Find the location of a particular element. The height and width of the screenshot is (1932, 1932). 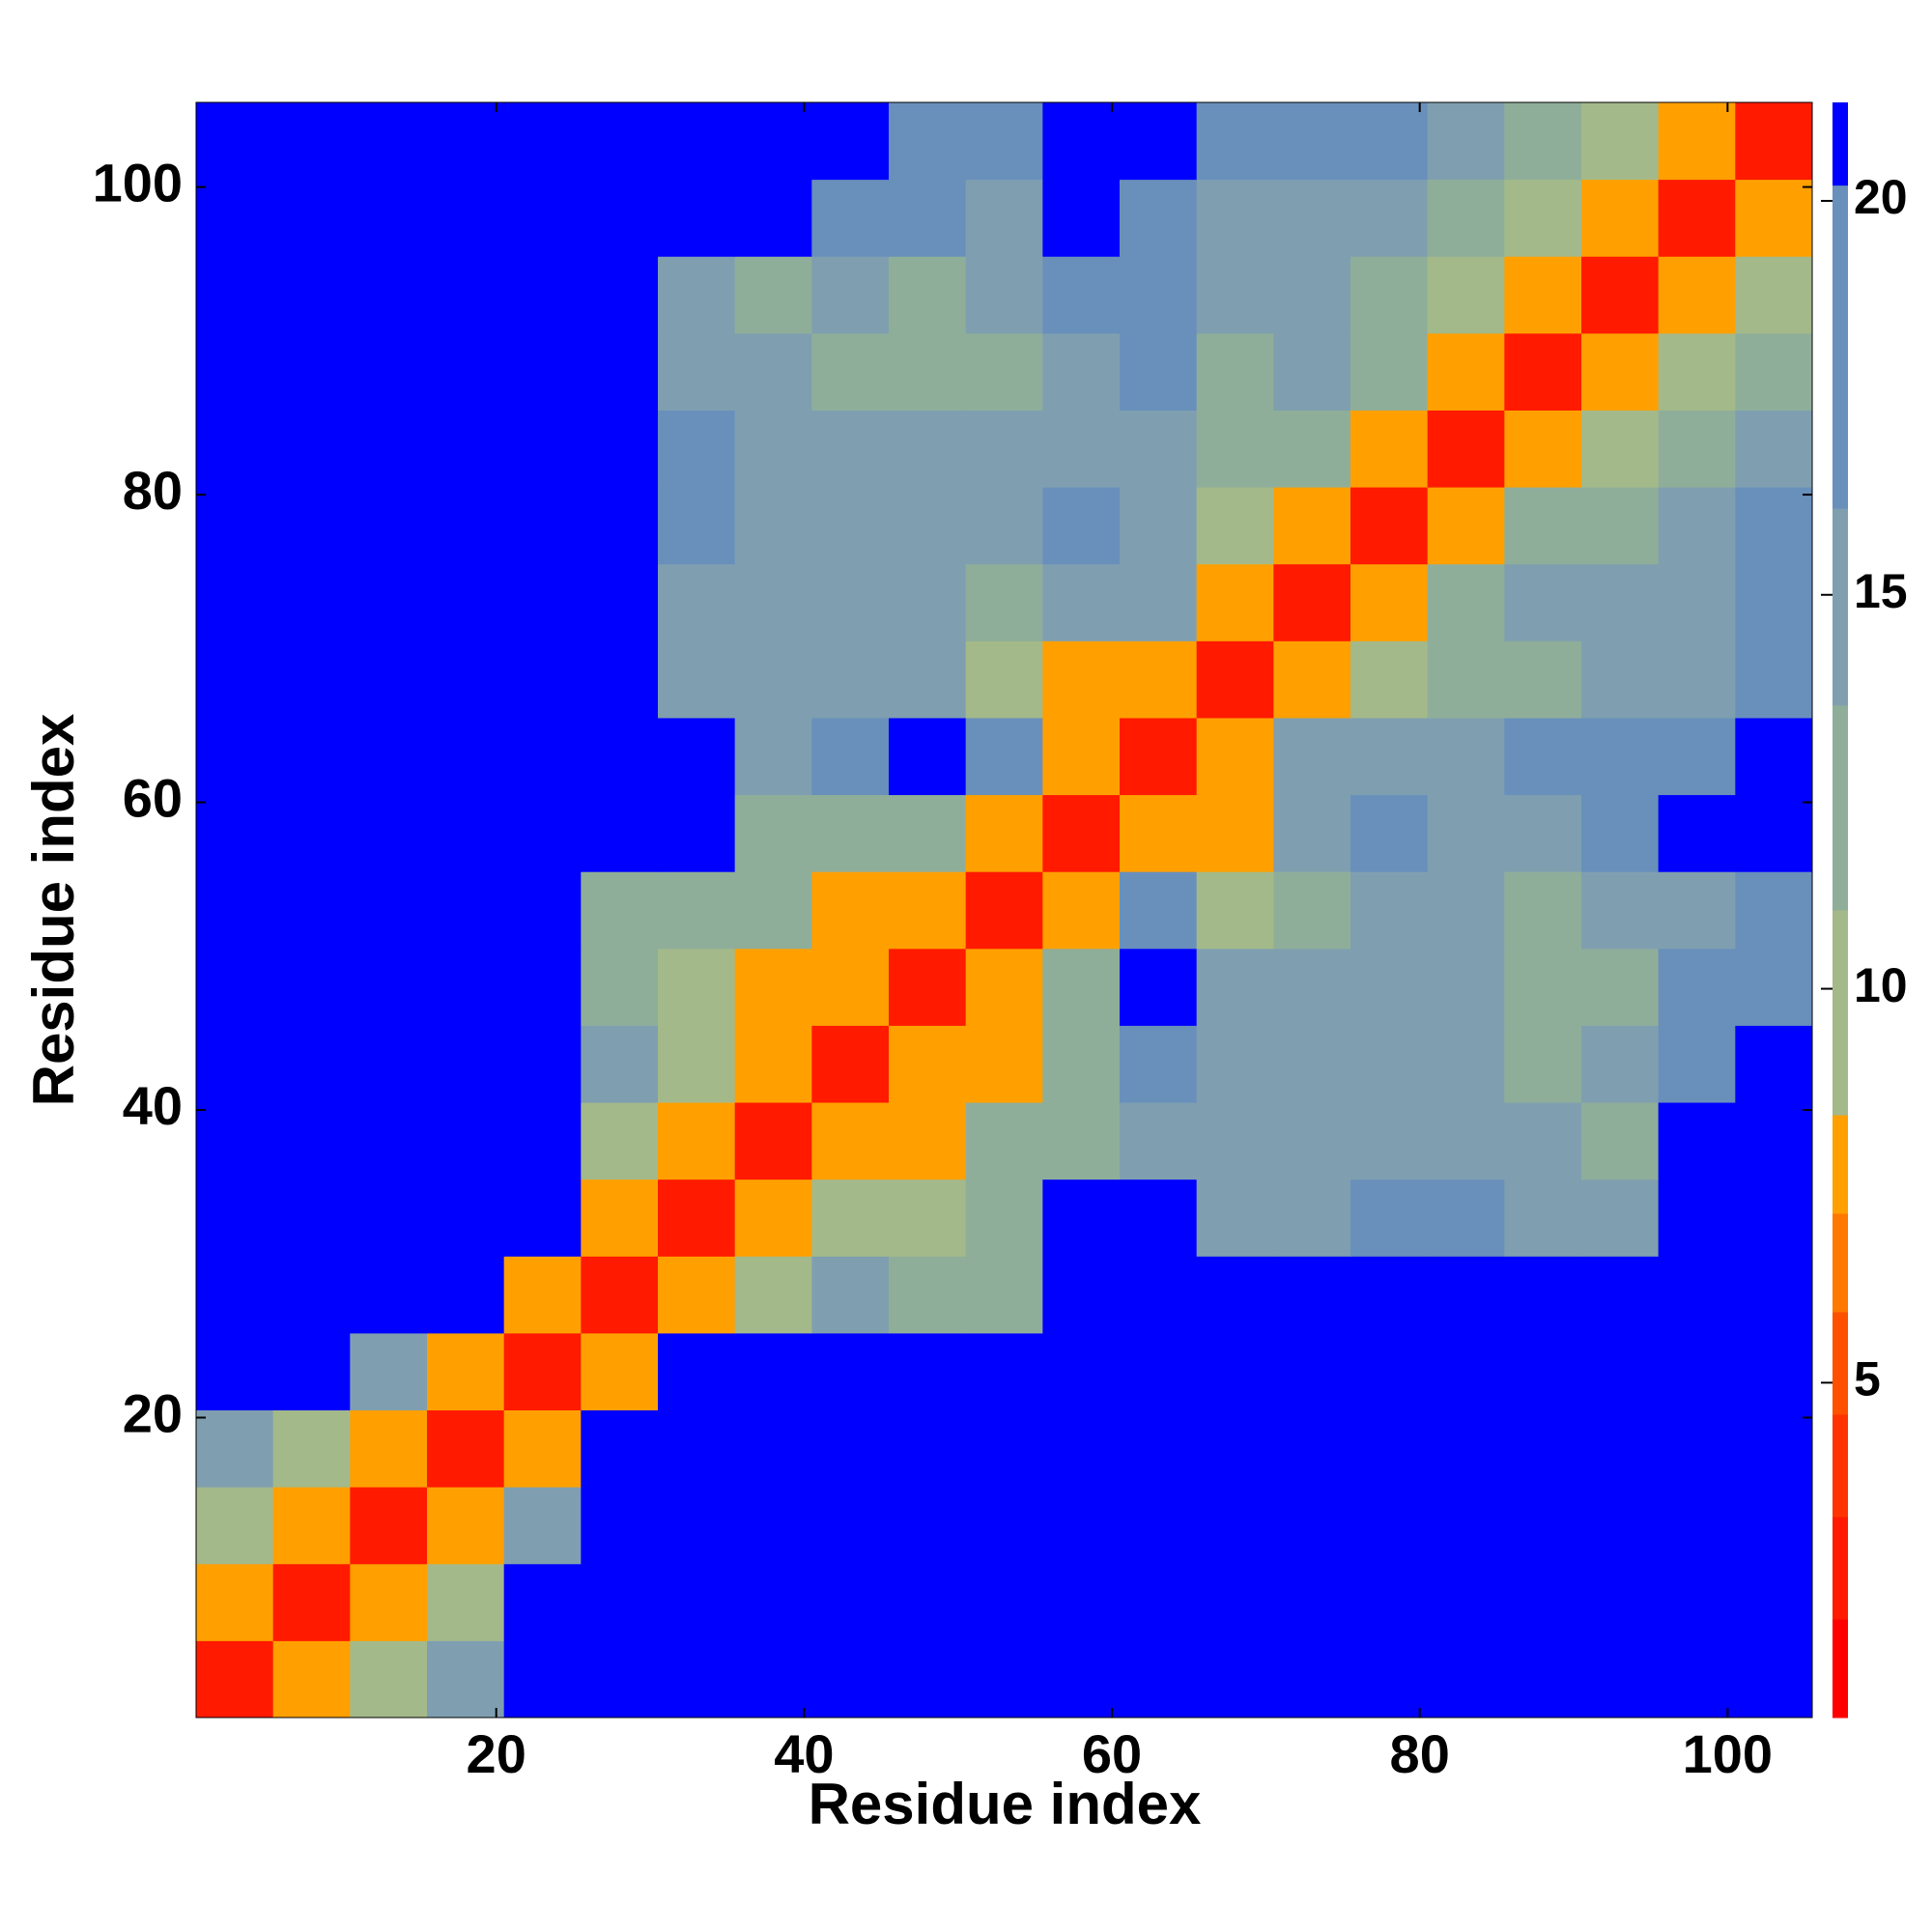

colorbar-tick-label: 15 is located at coordinates (1881, 591).